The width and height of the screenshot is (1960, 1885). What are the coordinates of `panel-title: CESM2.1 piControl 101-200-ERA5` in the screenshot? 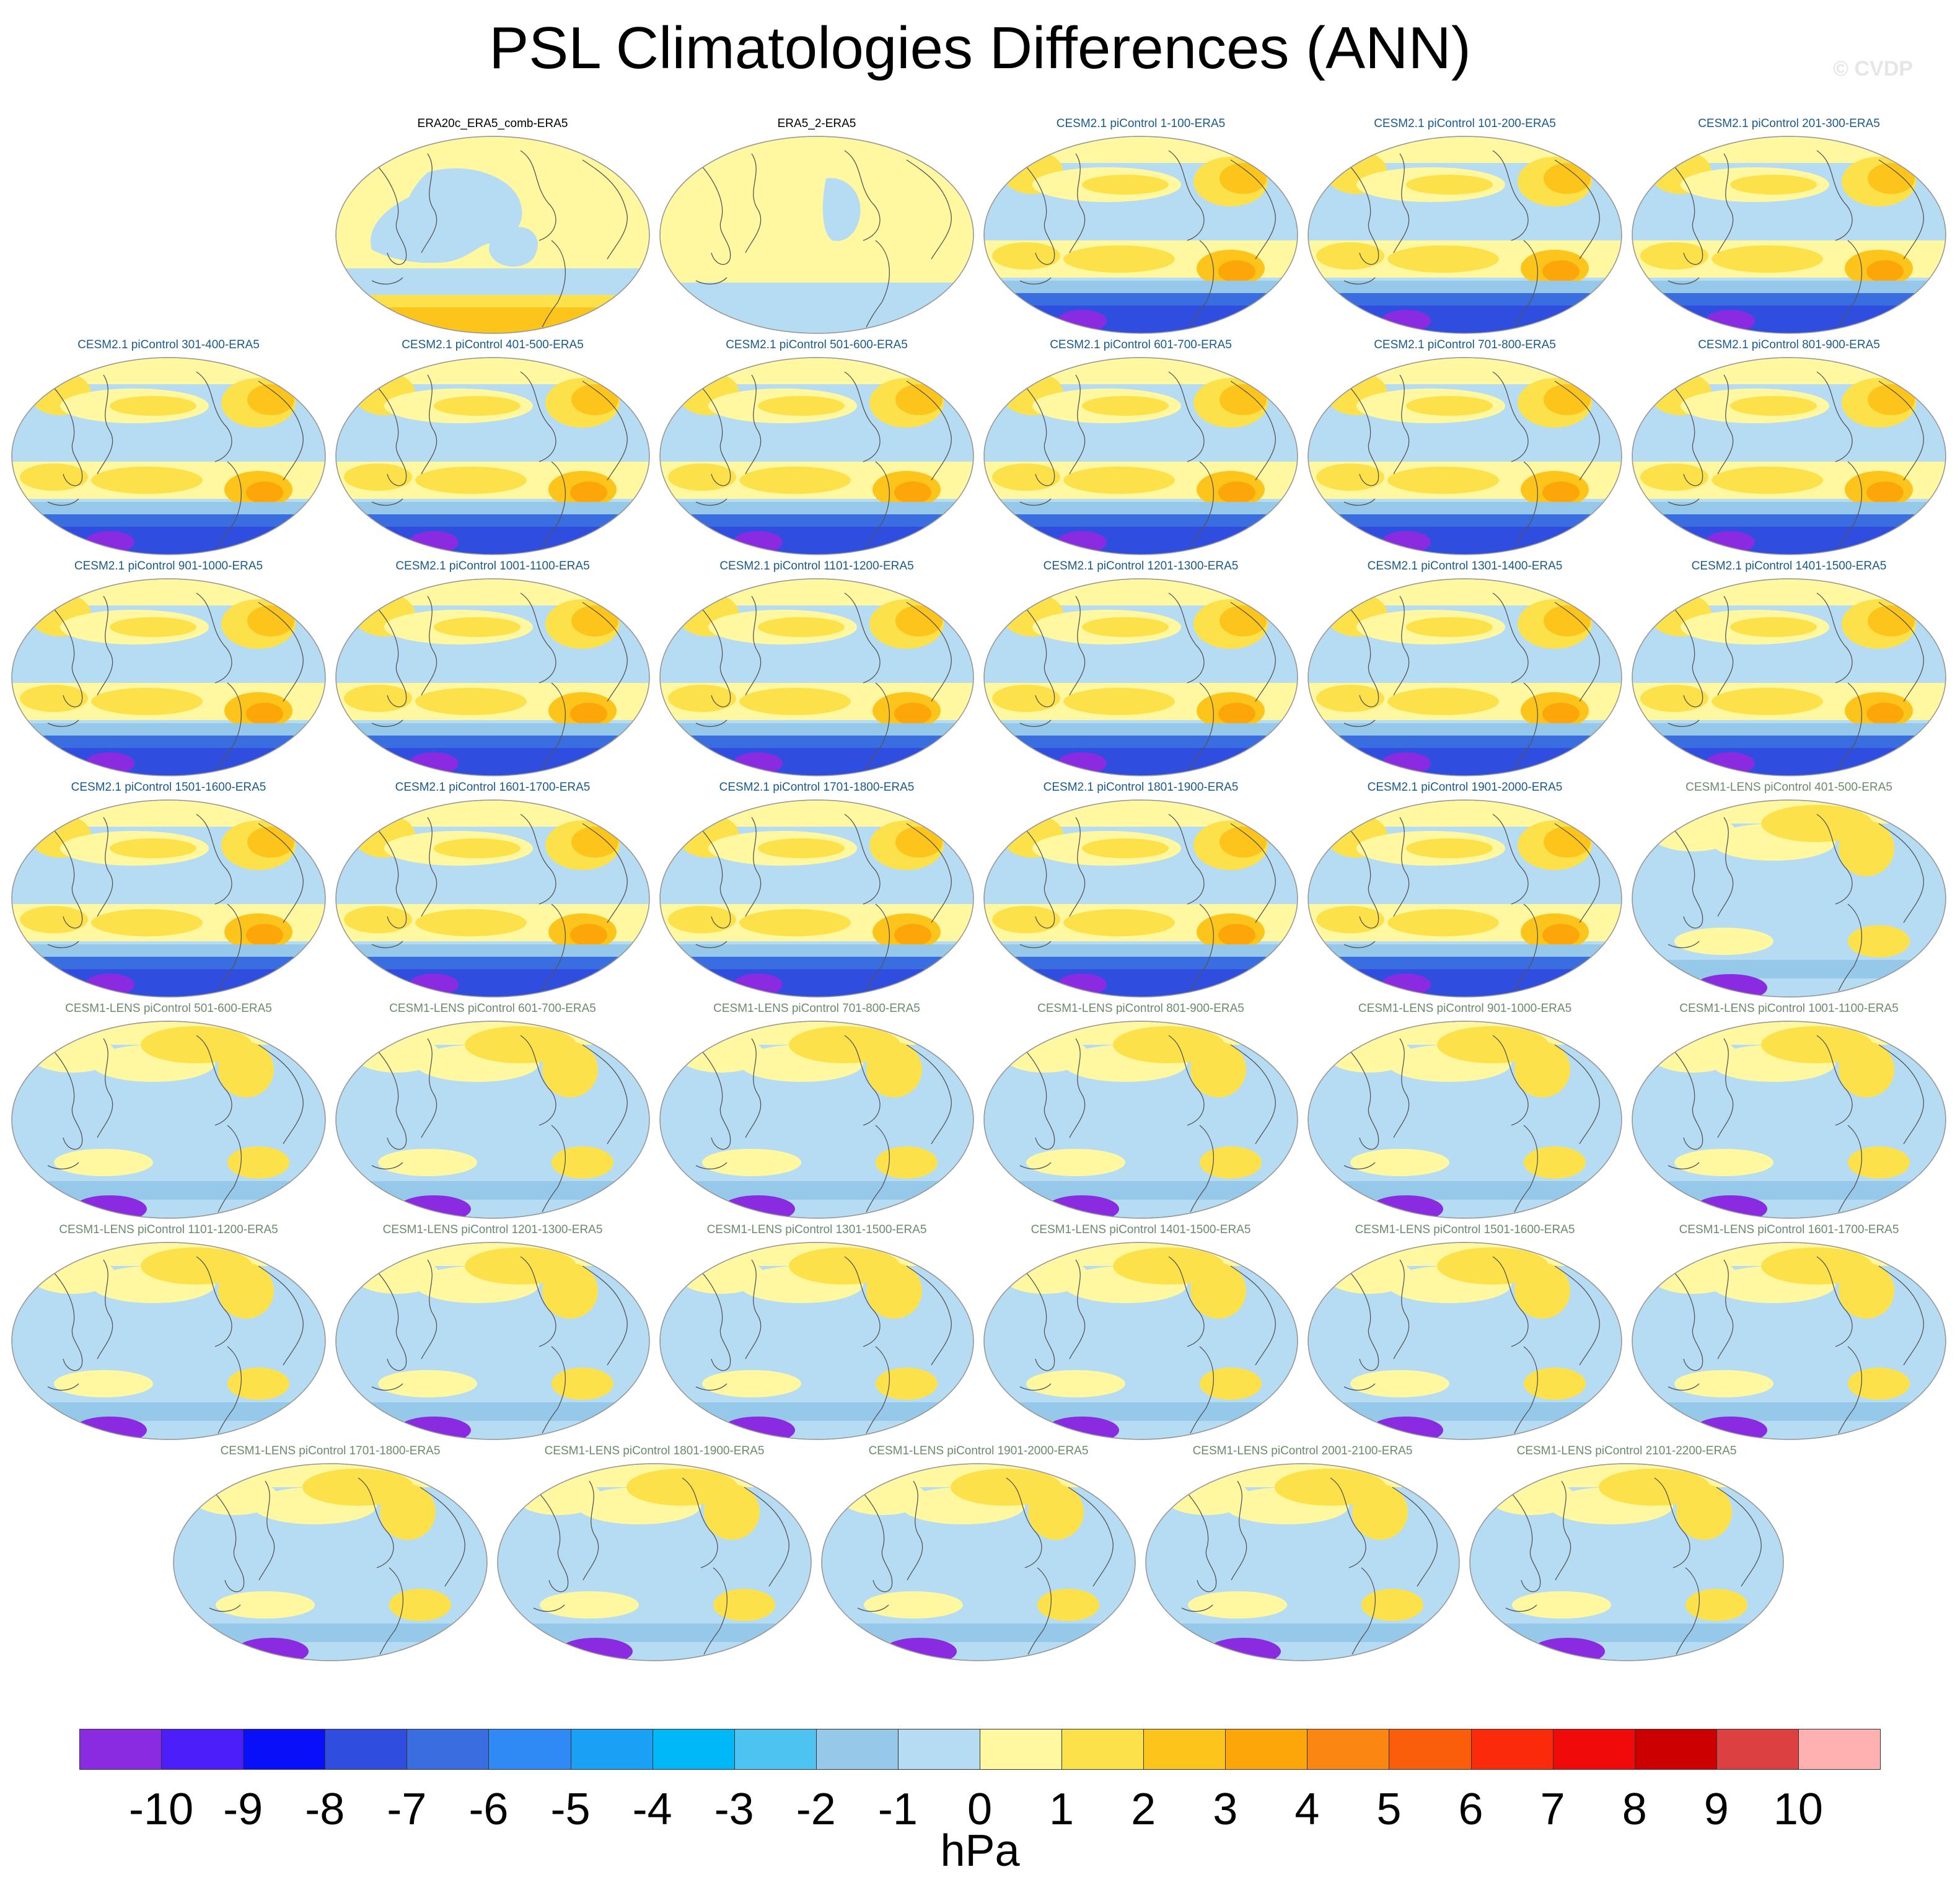 It's located at (1465, 123).